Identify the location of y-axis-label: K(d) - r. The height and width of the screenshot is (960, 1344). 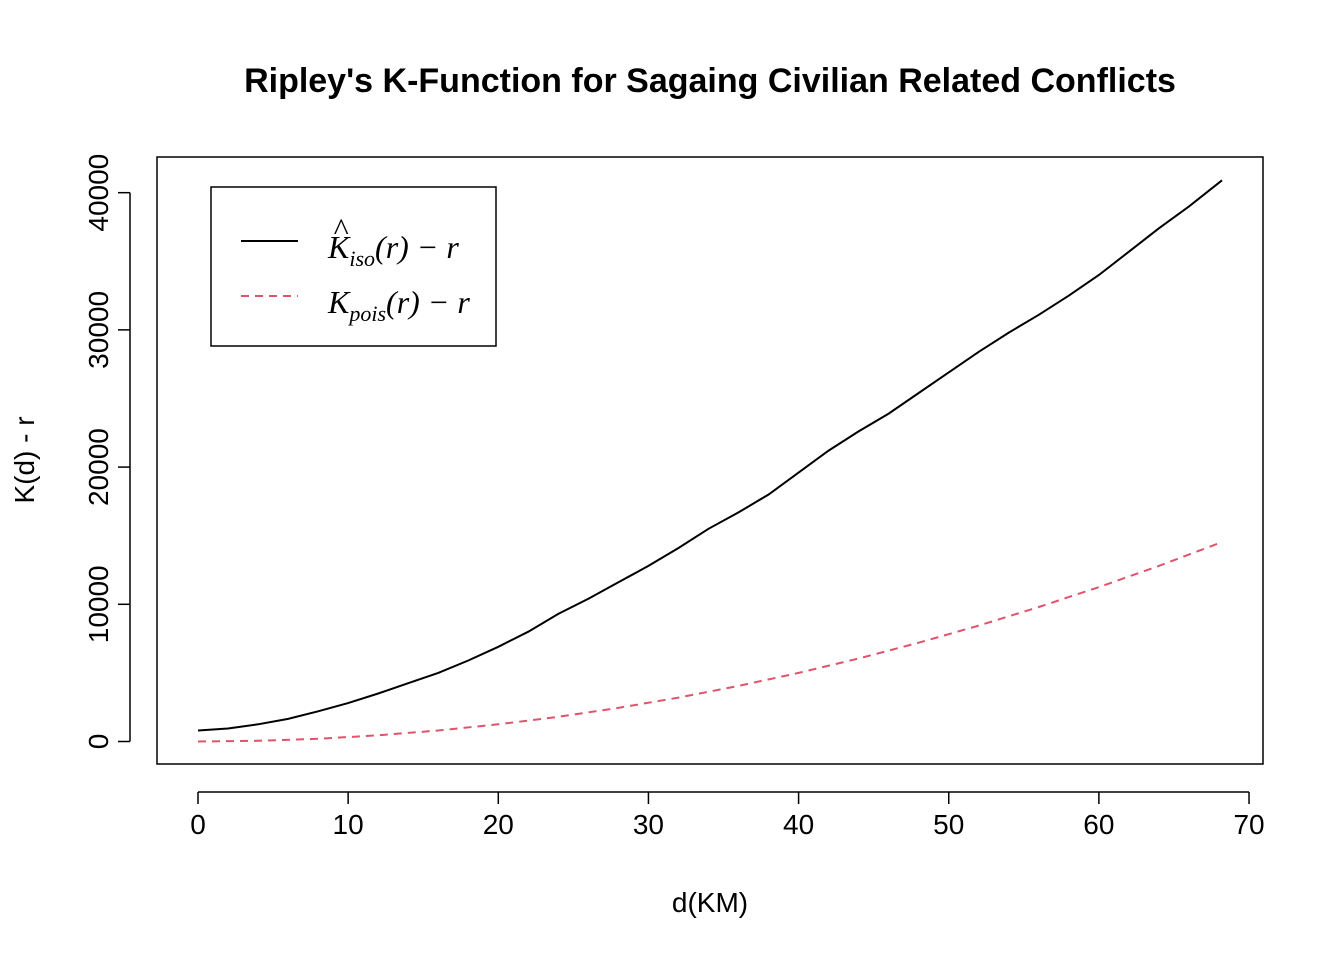
(24, 459).